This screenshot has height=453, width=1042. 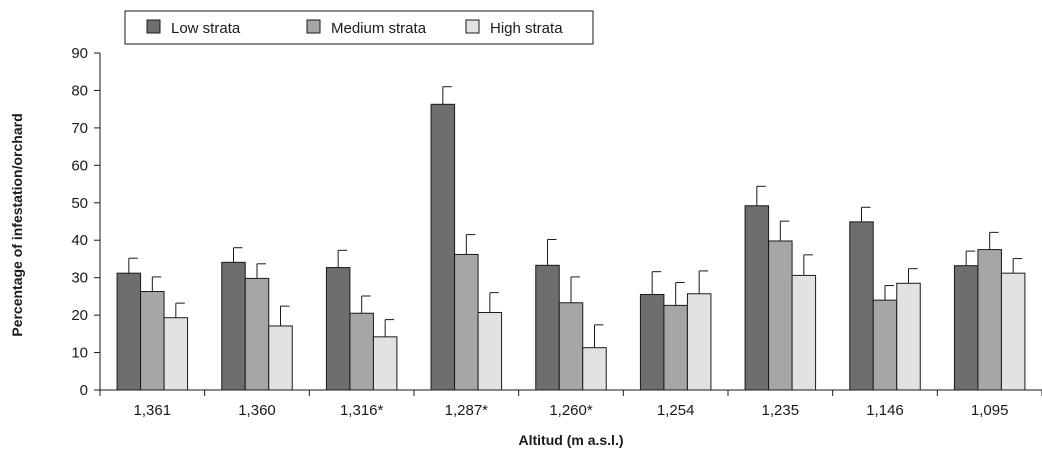 What do you see at coordinates (676, 410) in the screenshot?
I see `x-tick-label: 1,254` at bounding box center [676, 410].